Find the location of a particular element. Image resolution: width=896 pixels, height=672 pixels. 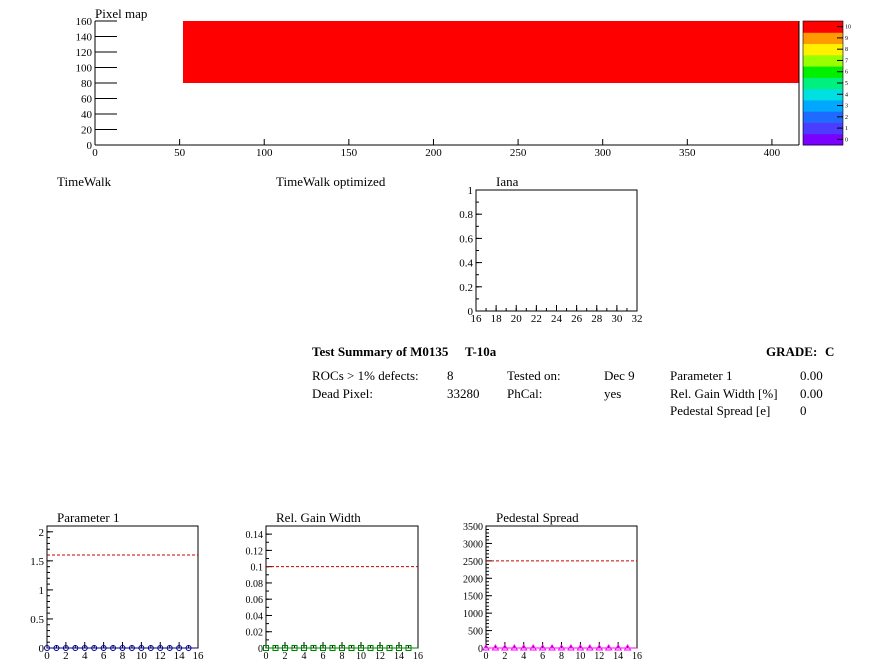

palette-tick-label: 4 is located at coordinates (846, 95).